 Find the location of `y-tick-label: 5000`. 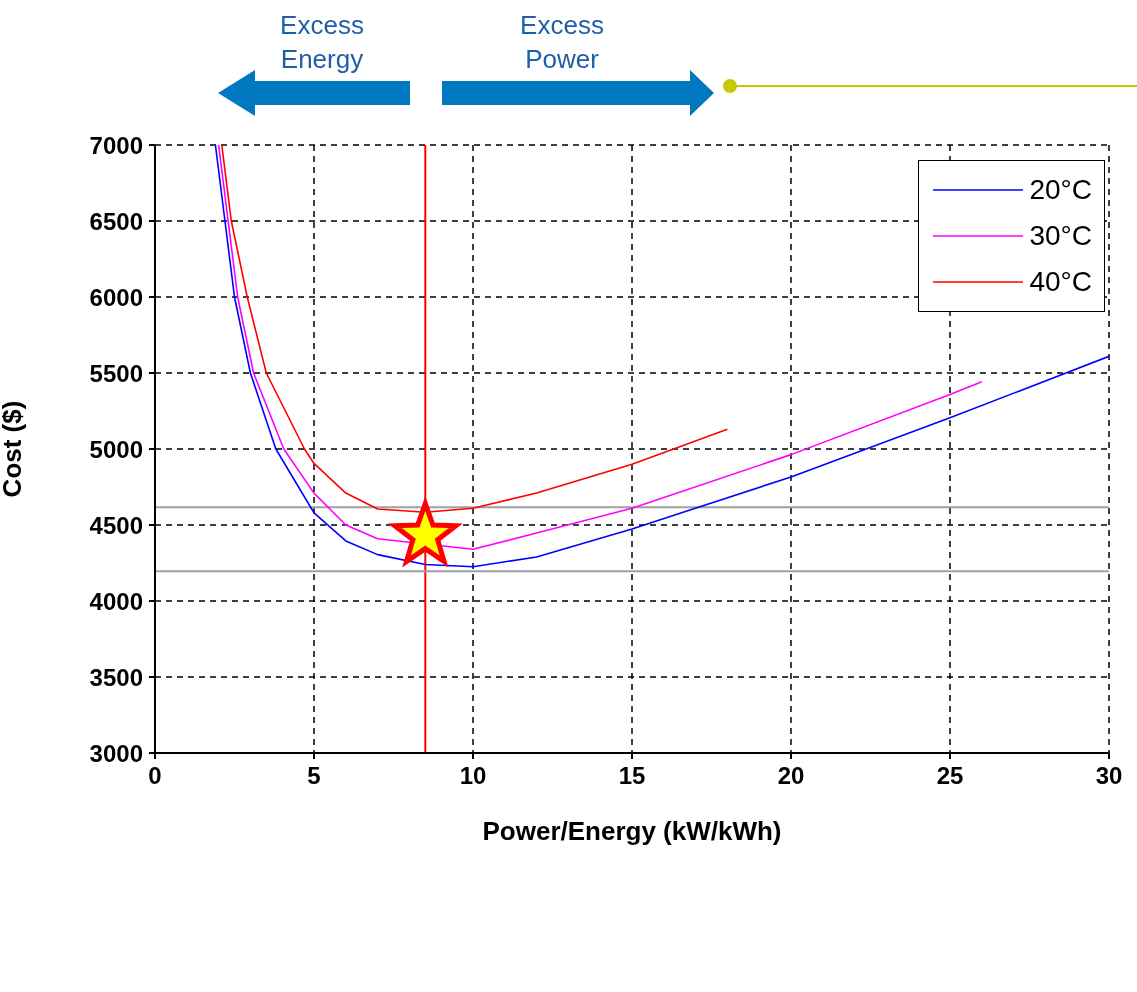

y-tick-label: 5000 is located at coordinates (116, 449).